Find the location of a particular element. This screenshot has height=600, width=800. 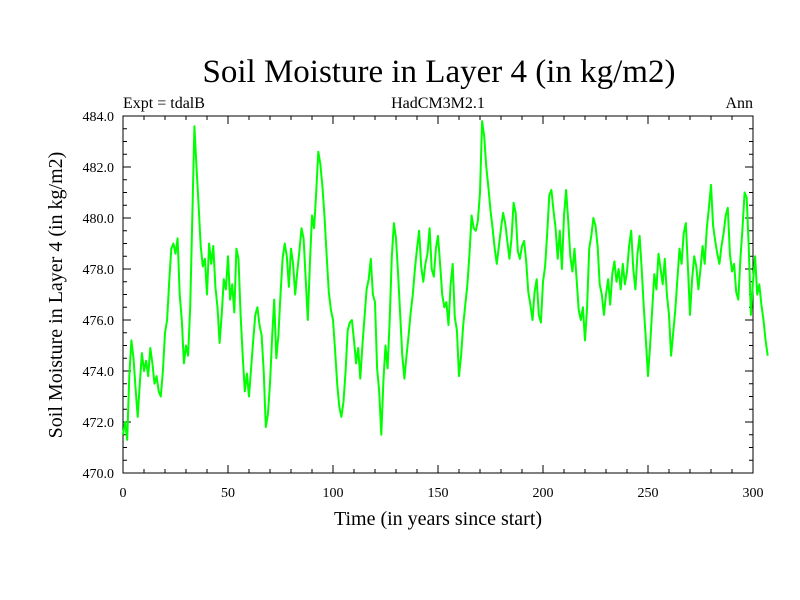

x-tick-label: 50 is located at coordinates (228, 493).